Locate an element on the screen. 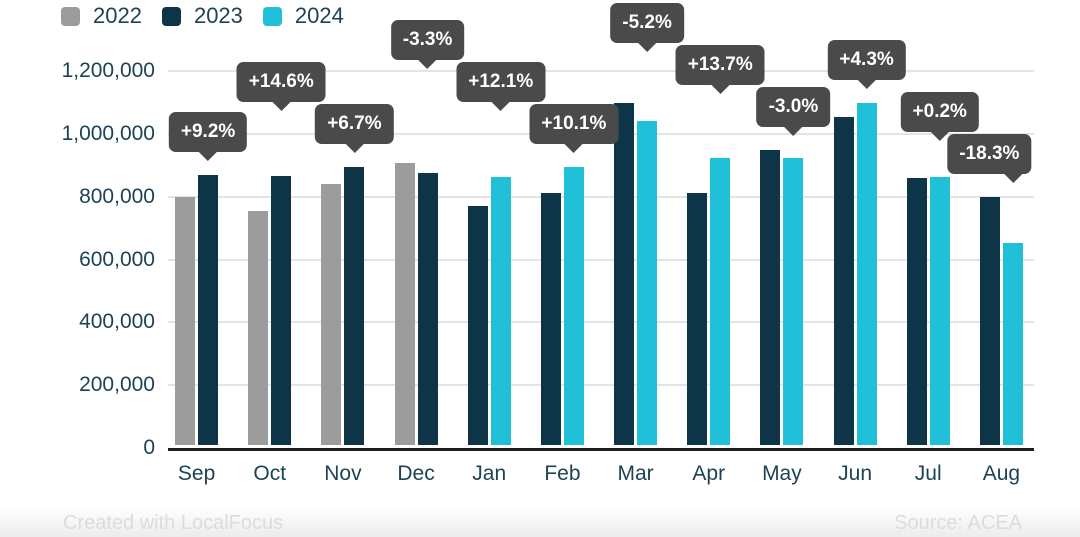 This screenshot has width=1080, height=537. x-tick-label-apr: Apr is located at coordinates (709, 473).